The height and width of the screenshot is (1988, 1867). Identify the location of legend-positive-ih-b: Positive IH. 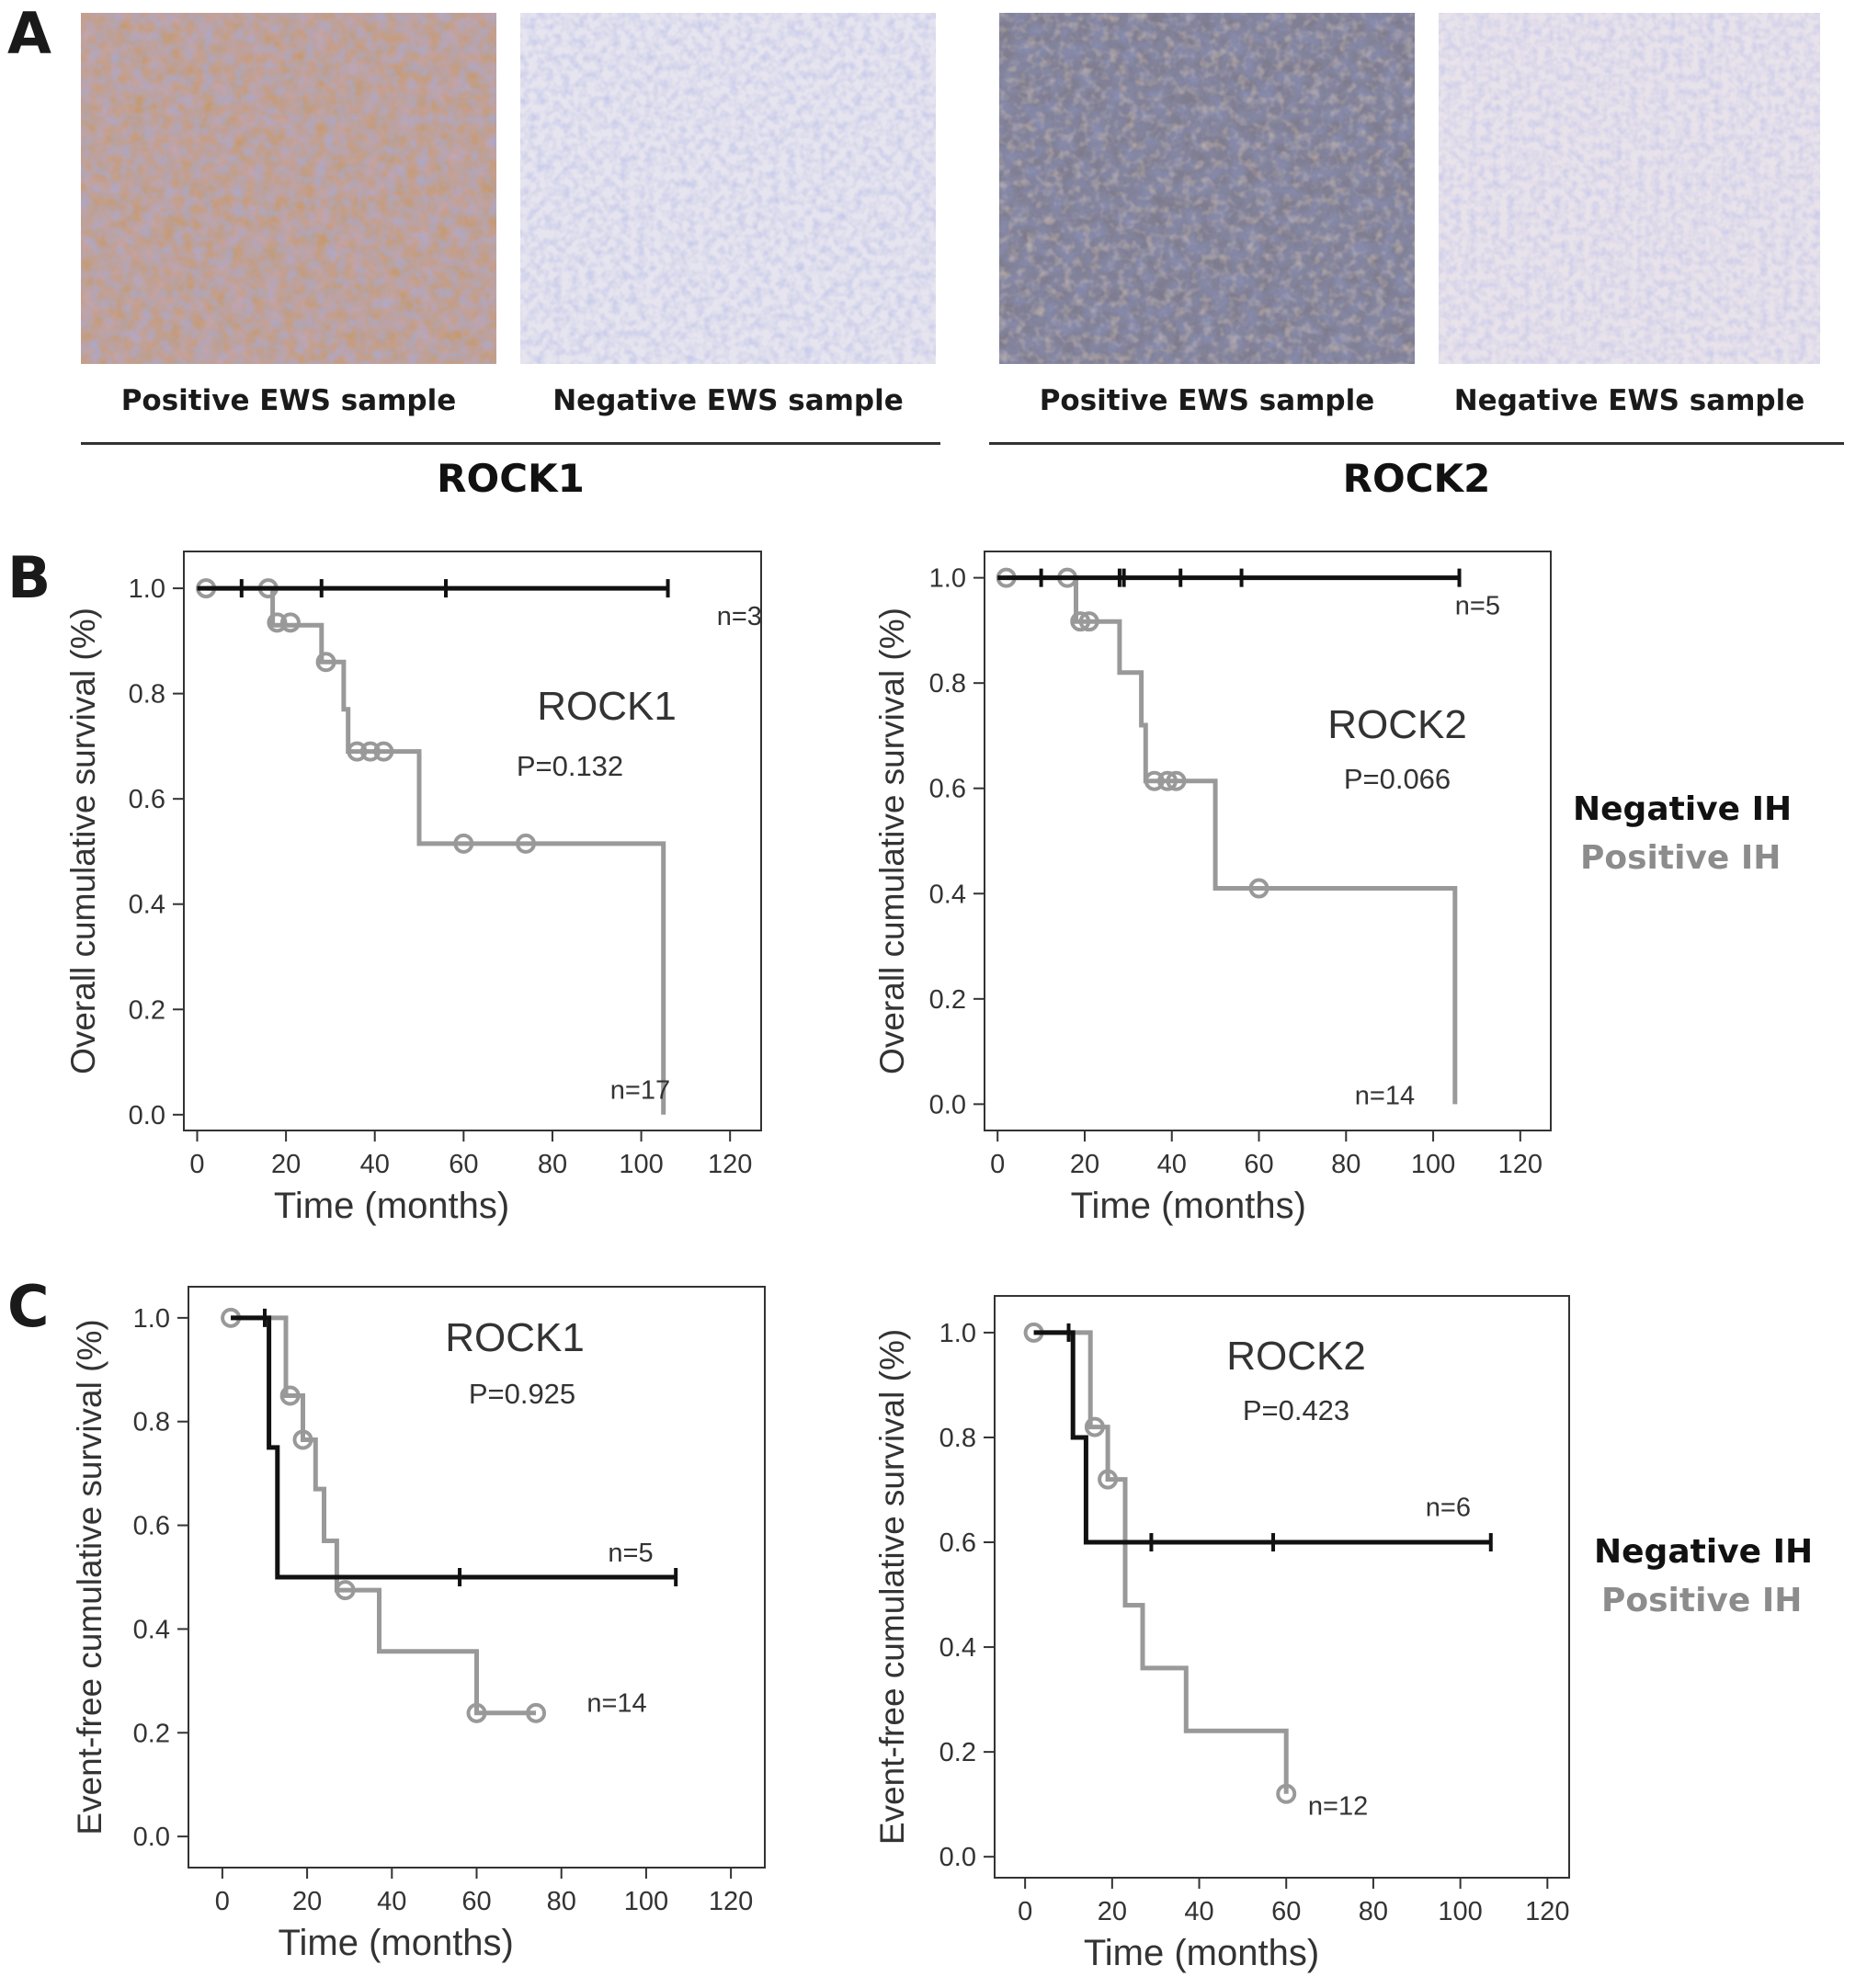
(1681, 858).